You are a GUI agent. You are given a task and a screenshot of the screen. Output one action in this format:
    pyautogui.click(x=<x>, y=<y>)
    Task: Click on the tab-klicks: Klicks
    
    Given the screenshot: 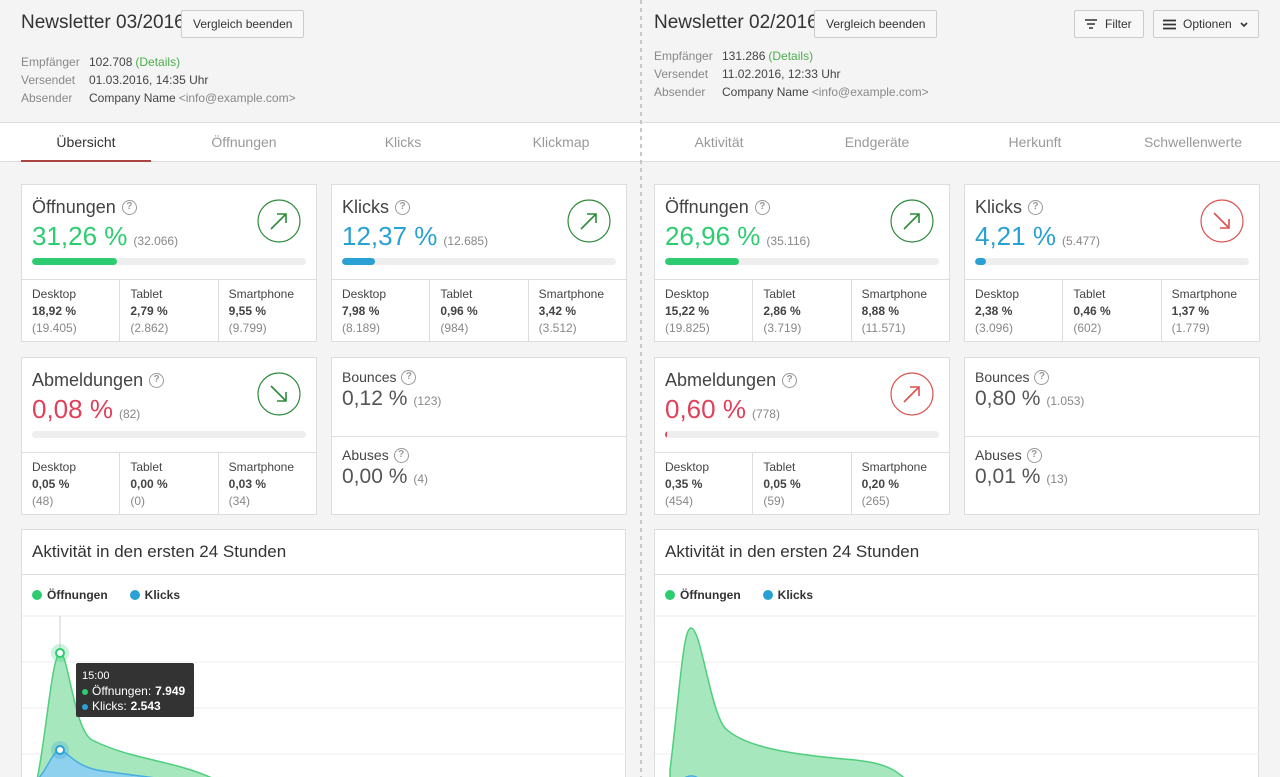 What is the action you would take?
    pyautogui.click(x=403, y=142)
    